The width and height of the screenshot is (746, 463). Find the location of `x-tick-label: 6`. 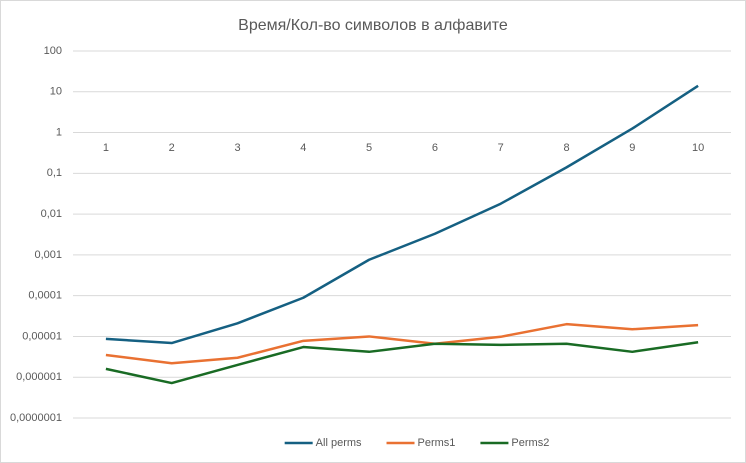

x-tick-label: 6 is located at coordinates (435, 148).